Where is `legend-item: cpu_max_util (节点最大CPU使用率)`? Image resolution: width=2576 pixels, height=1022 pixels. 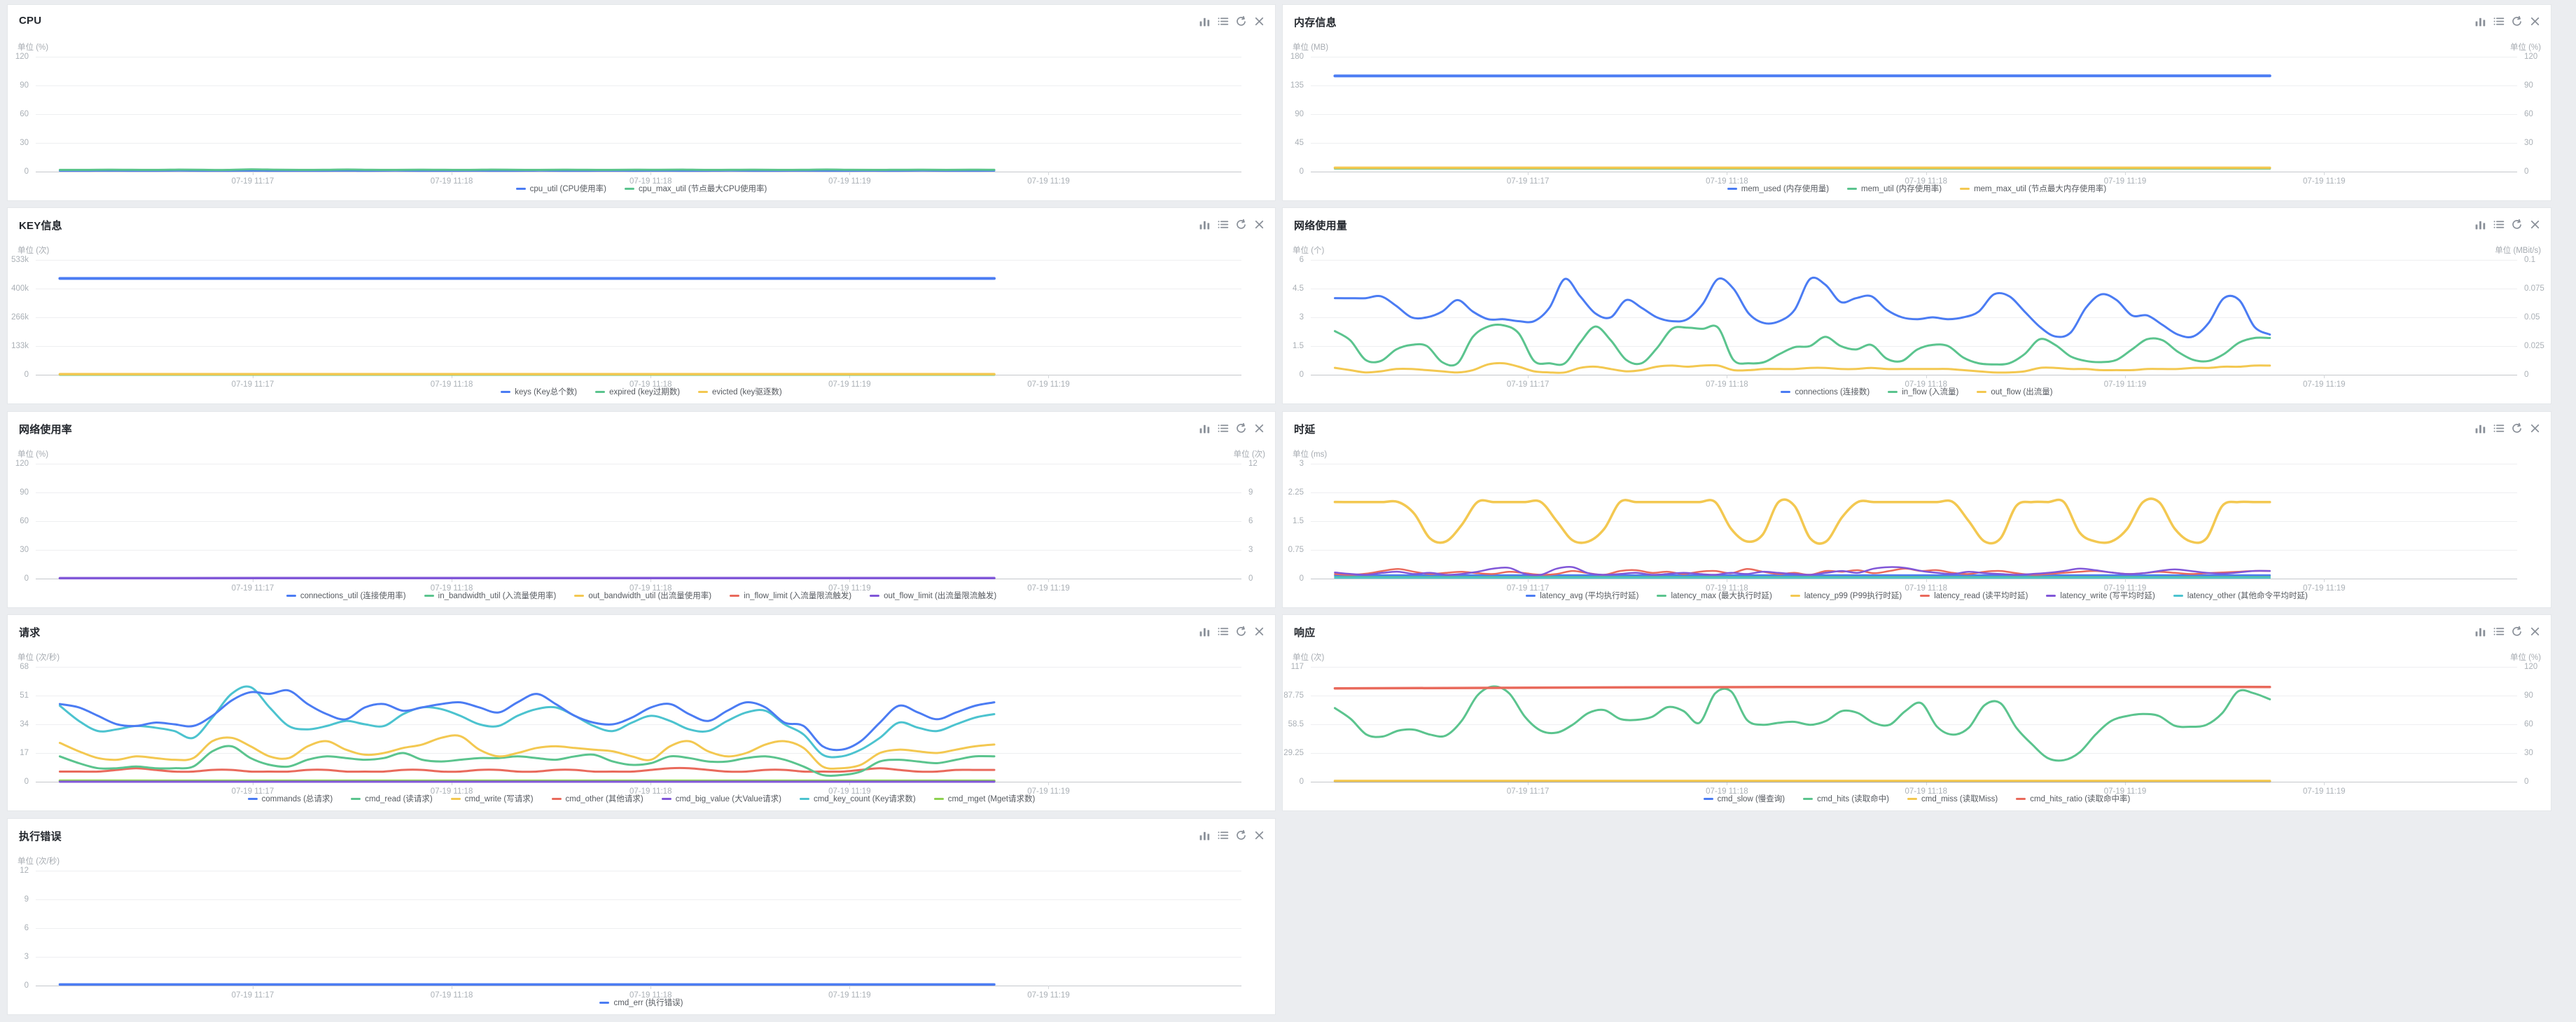 legend-item: cpu_max_util (节点最大CPU使用率) is located at coordinates (695, 188).